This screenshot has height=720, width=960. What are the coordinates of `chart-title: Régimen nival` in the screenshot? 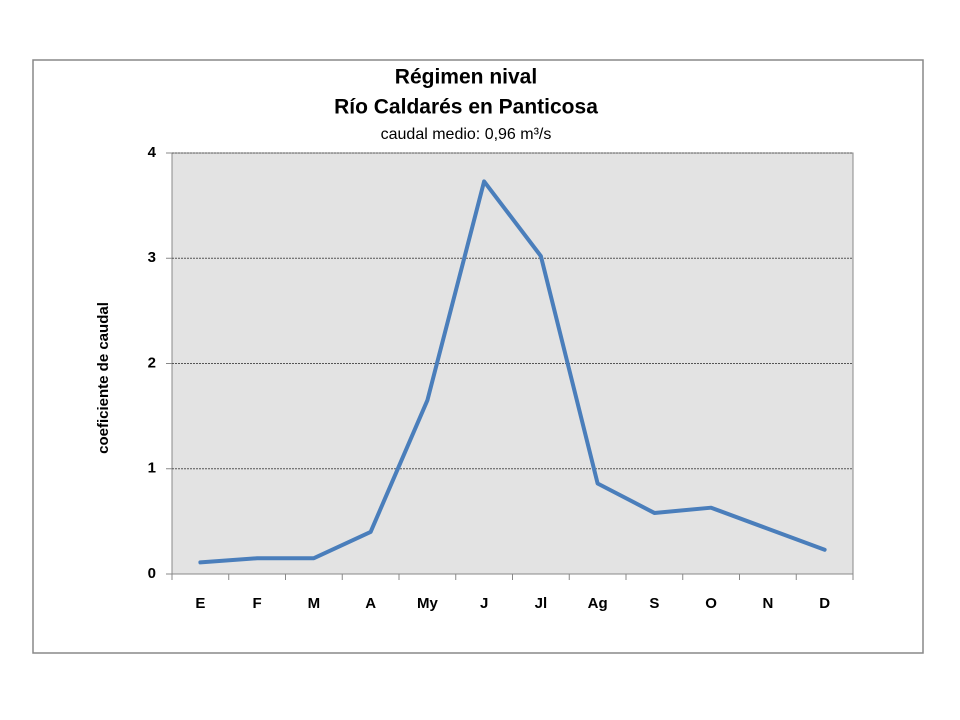 It's located at (466, 77).